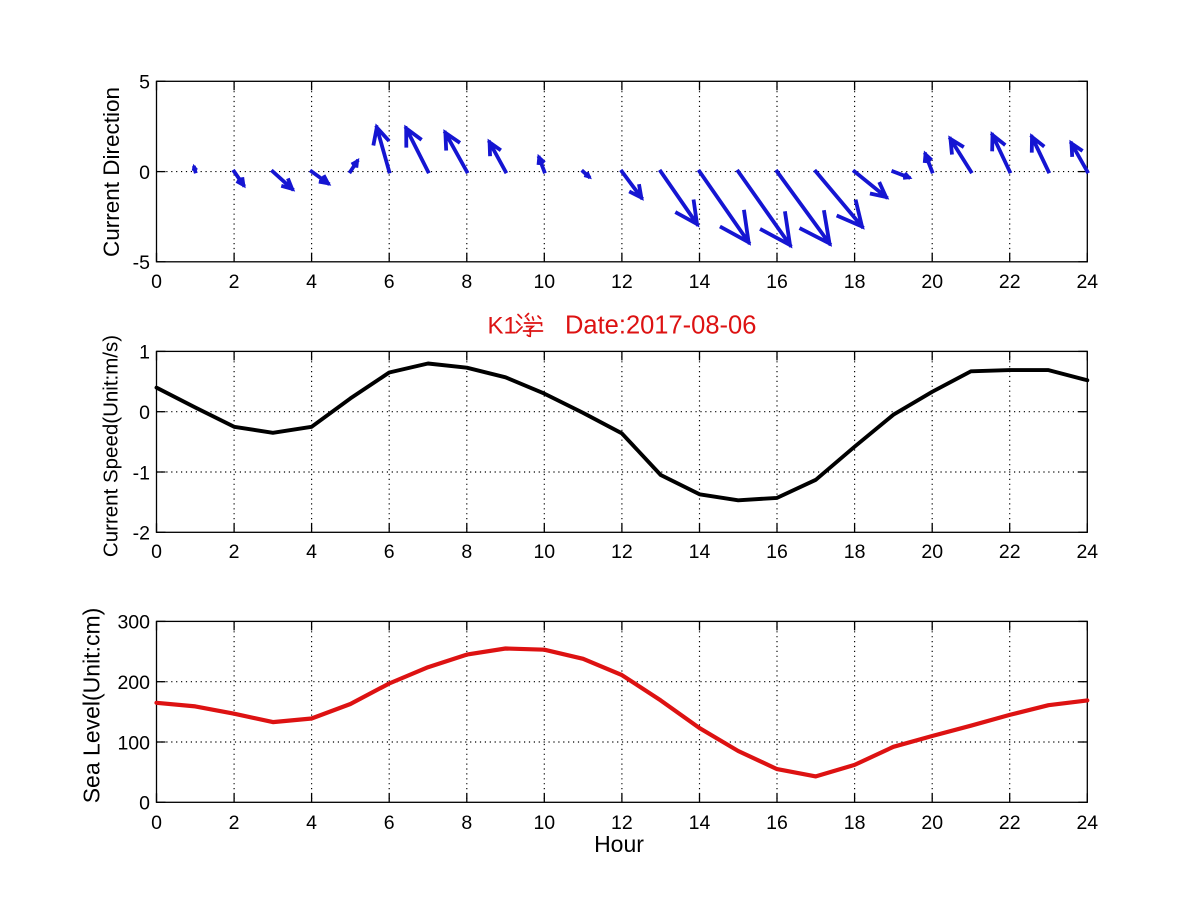 Image resolution: width=1201 pixels, height=906 pixels. Describe the element at coordinates (141, 263) in the screenshot. I see `svg-text: -5` at that location.